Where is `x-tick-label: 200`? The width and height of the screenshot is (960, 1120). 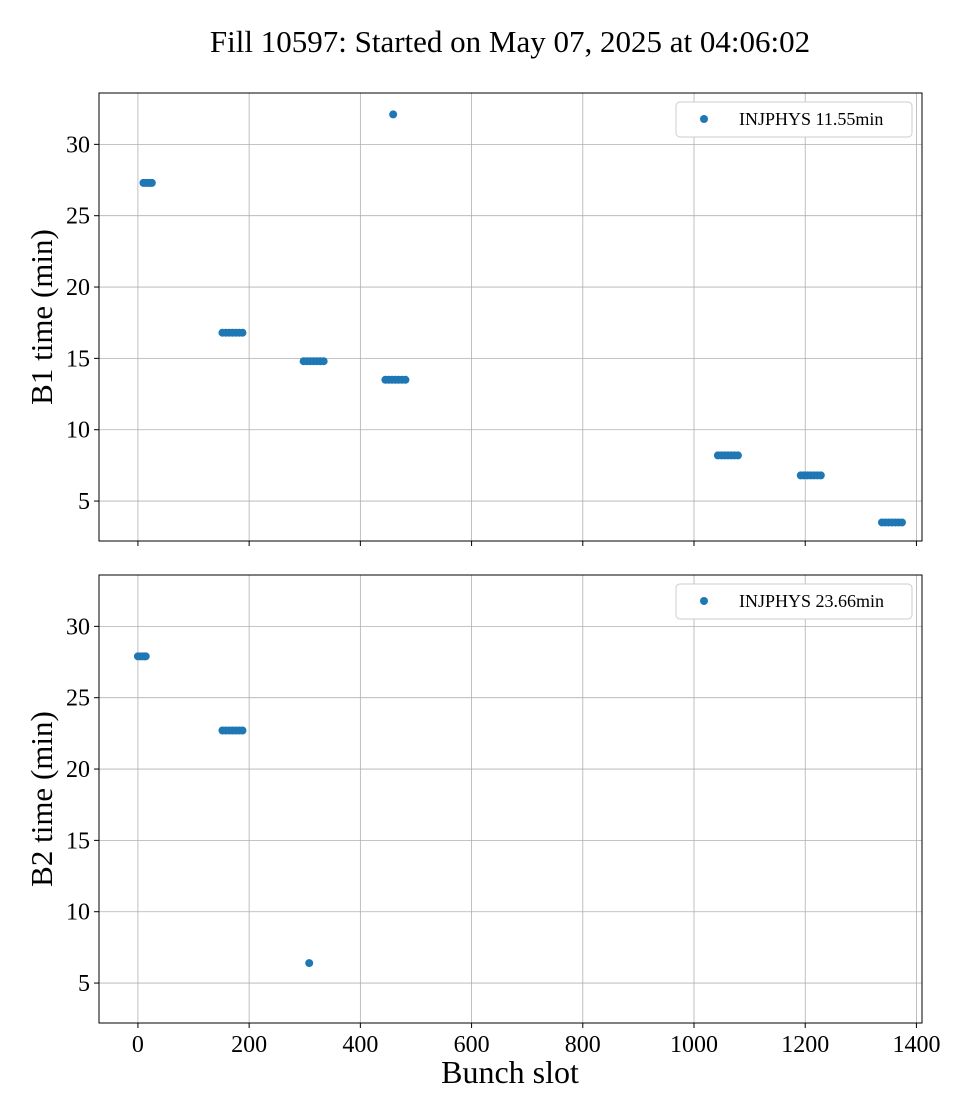
x-tick-label: 200 is located at coordinates (249, 1045).